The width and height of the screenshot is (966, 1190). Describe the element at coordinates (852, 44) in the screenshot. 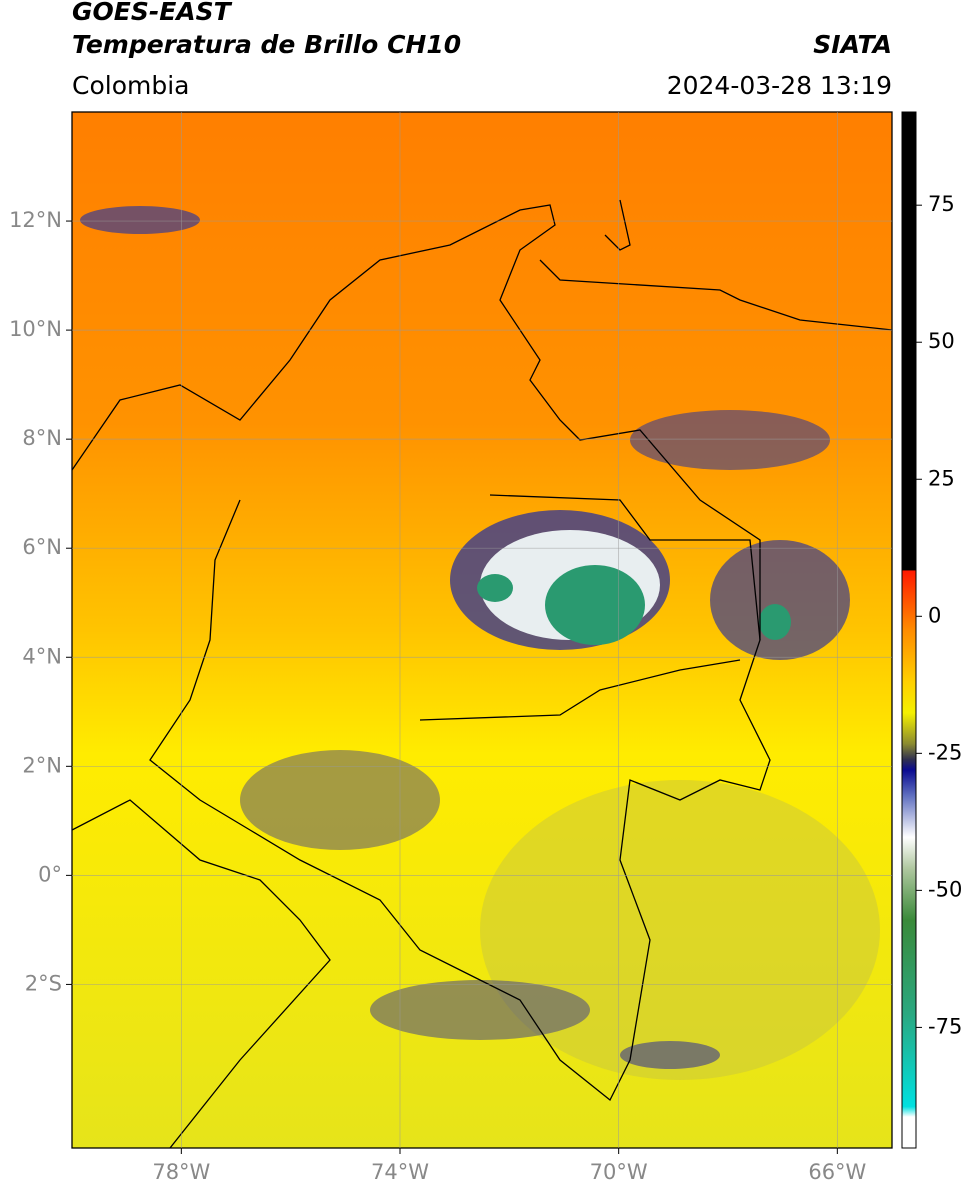

I see `source: SIATA` at that location.